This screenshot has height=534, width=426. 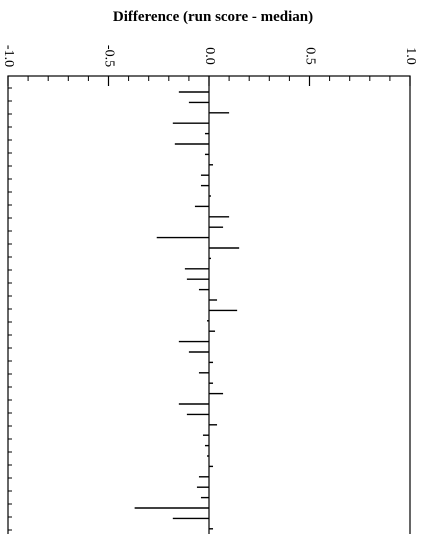 What do you see at coordinates (309, 56) in the screenshot?
I see `tick-label: 0.5` at bounding box center [309, 56].